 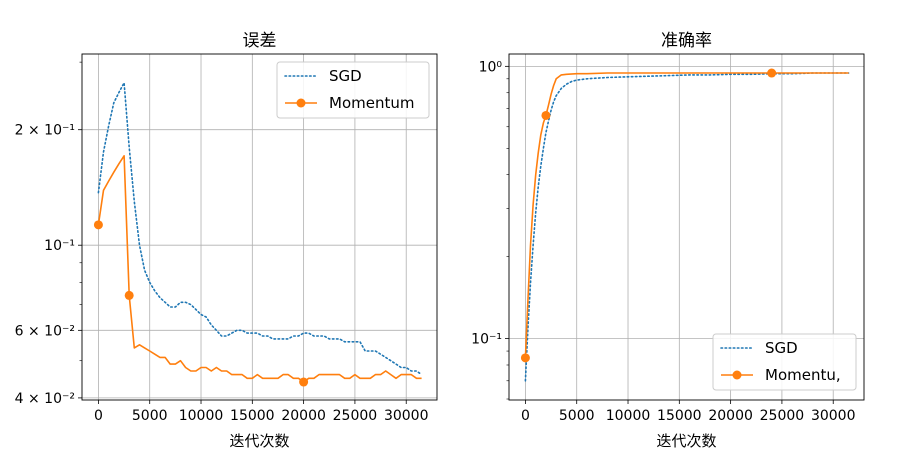 I want to click on error-xtick-label: 0, so click(x=98, y=416).